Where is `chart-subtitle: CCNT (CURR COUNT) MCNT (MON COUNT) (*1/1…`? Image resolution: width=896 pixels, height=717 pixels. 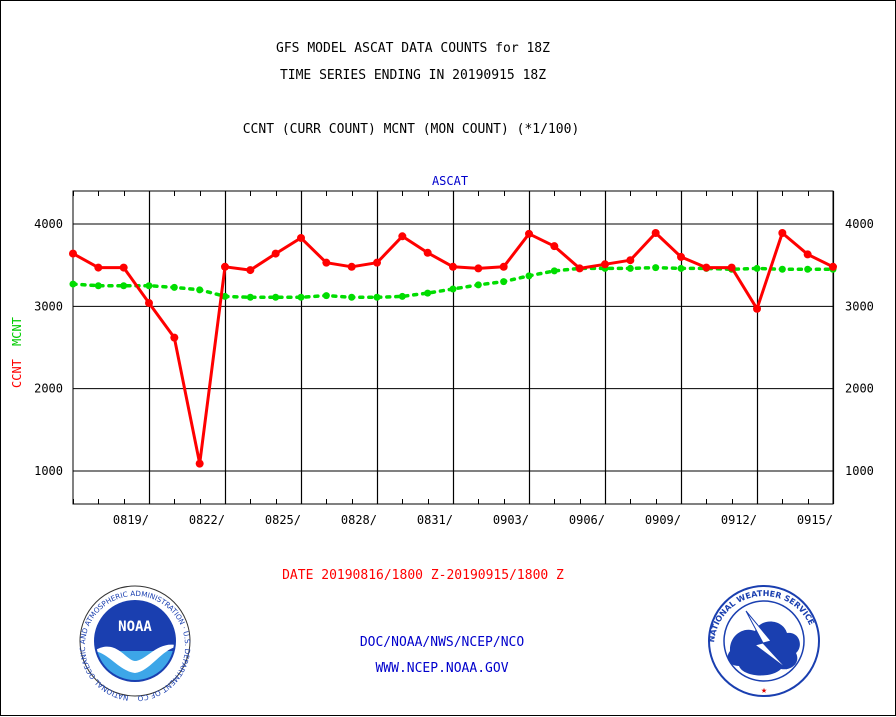
chart-subtitle: CCNT (CURR COUNT) MCNT (MON COUNT) (*1/1… is located at coordinates (411, 129).